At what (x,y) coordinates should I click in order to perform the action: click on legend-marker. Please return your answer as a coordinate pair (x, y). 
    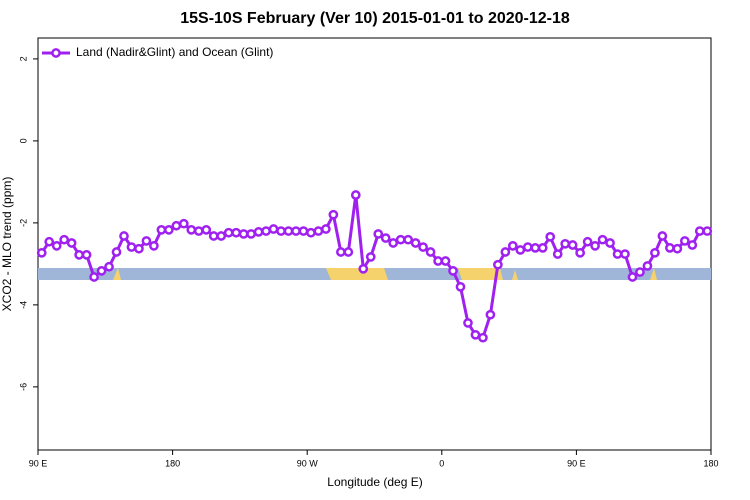
    Looking at the image, I should click on (56, 53).